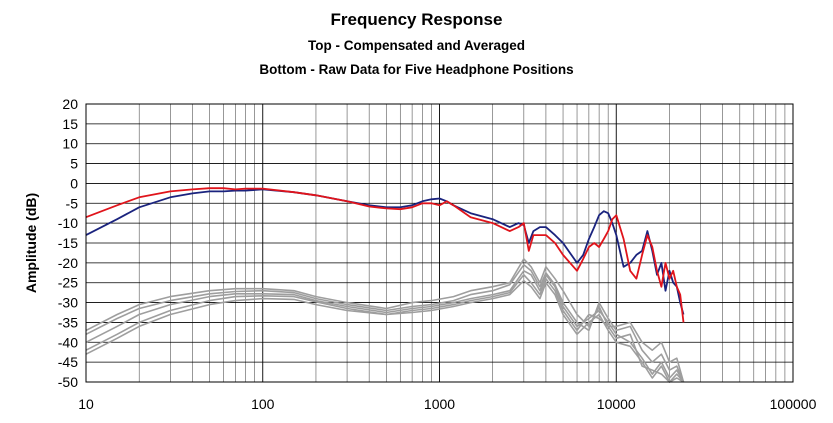  What do you see at coordinates (68, 303) in the screenshot?
I see `y-tick-label: -30` at bounding box center [68, 303].